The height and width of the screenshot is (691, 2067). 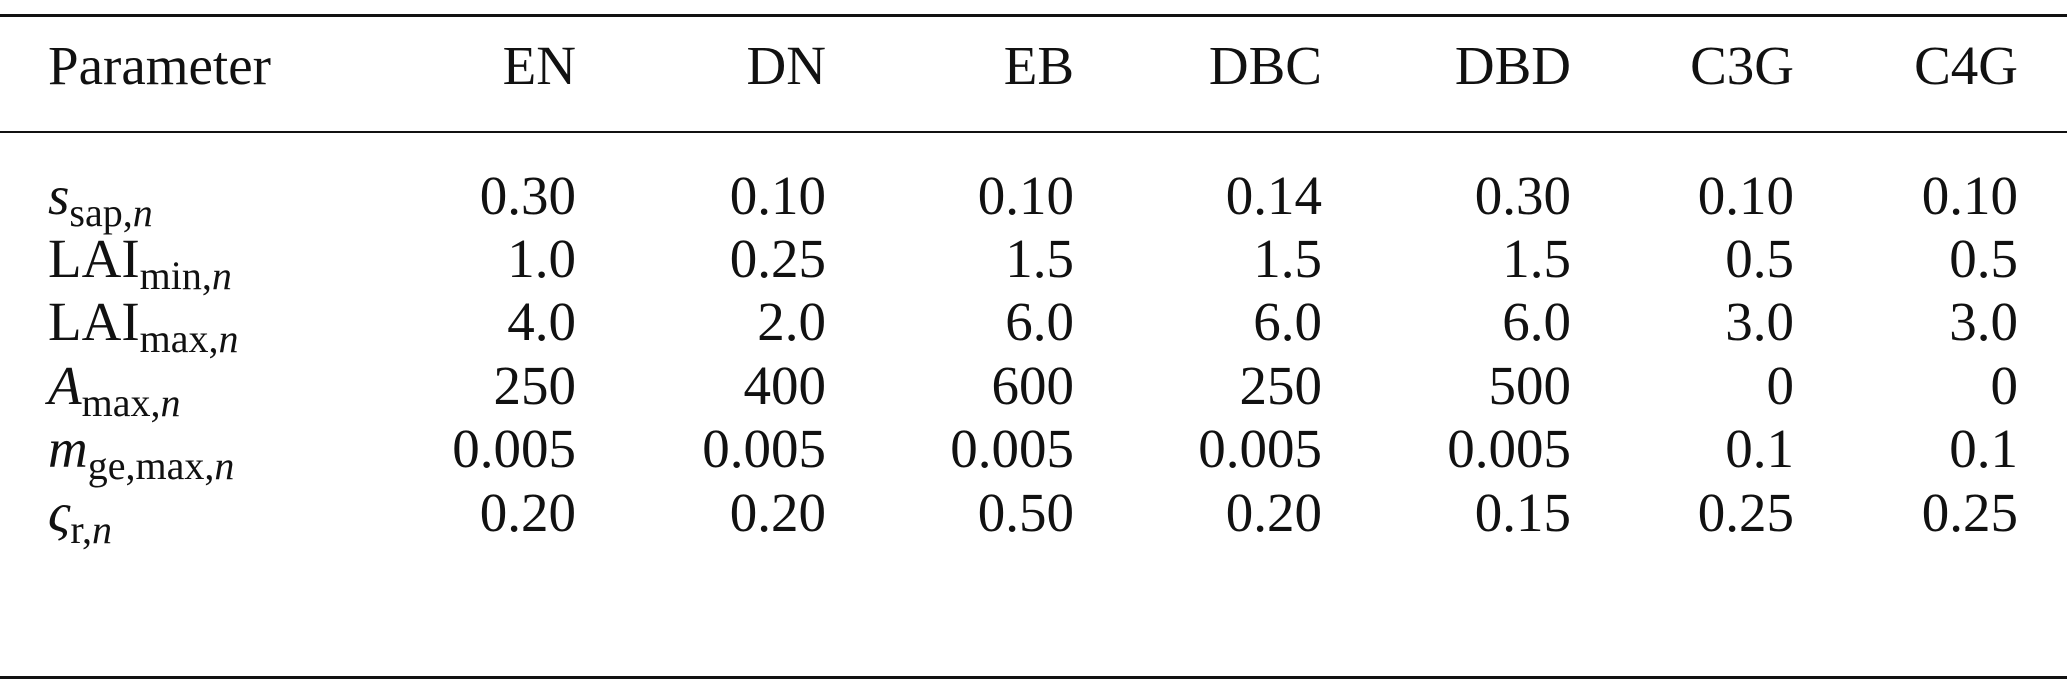 I want to click on table-cell: 2.0, so click(x=791, y=321).